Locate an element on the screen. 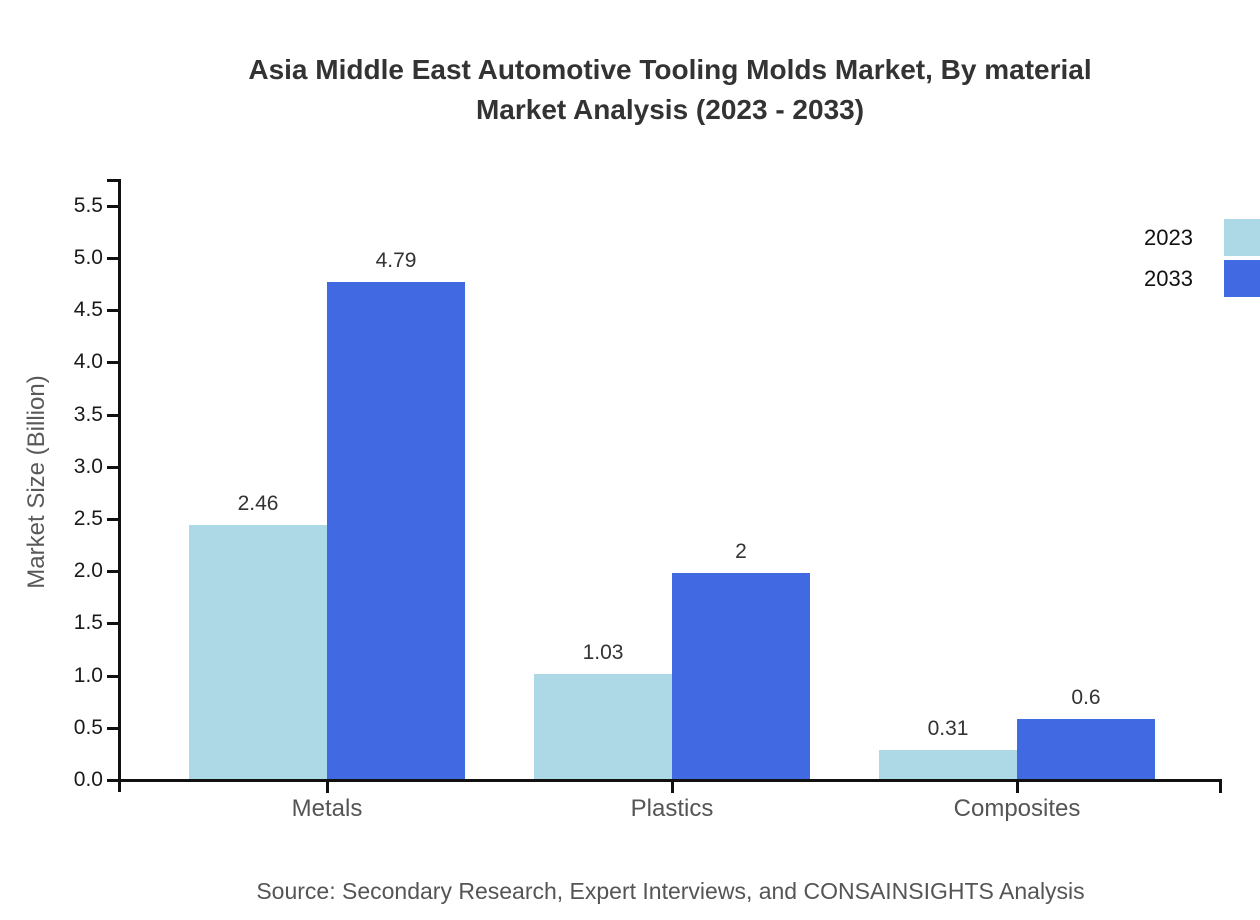 Image resolution: width=1260 pixels, height=920 pixels. bar-2023-metals is located at coordinates (258, 653).